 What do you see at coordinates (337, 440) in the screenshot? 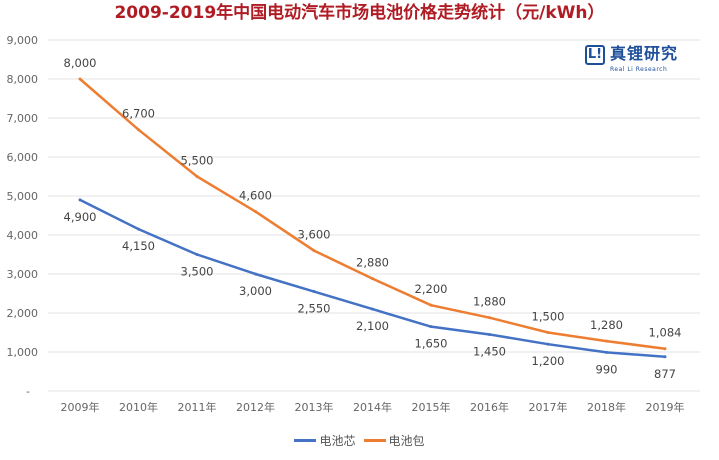
I see `legend-label: 电池芯` at bounding box center [337, 440].